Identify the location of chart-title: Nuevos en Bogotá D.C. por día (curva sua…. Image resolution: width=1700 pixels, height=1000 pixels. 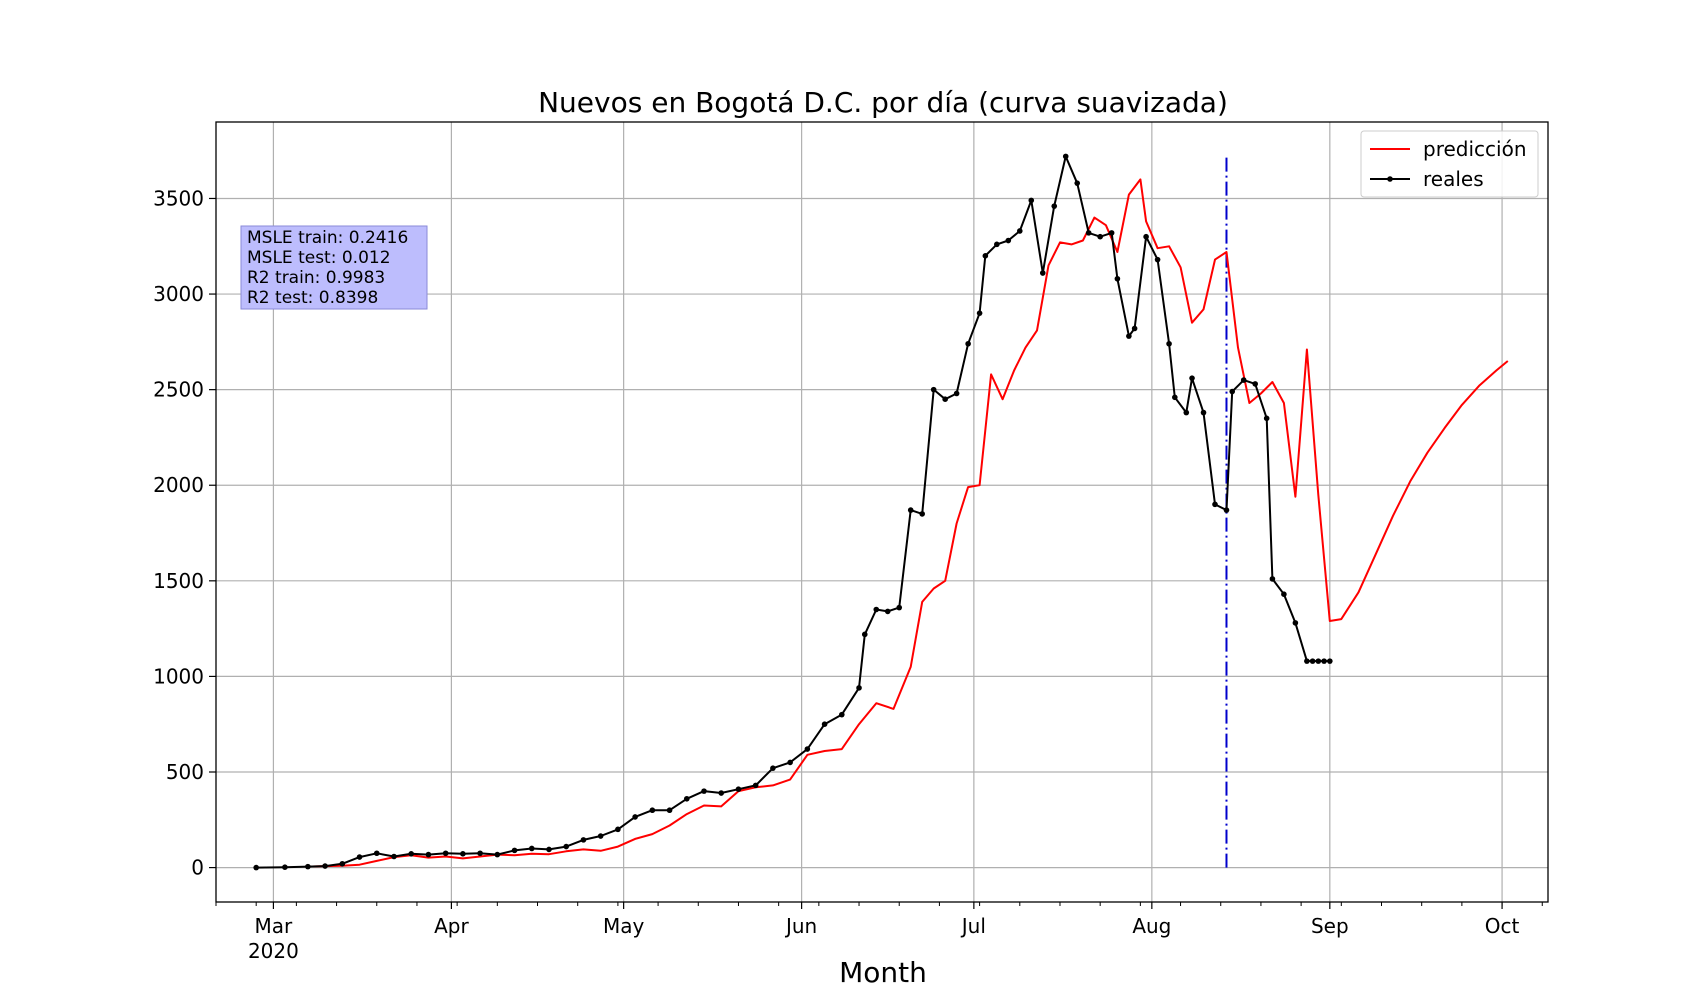
(883, 102).